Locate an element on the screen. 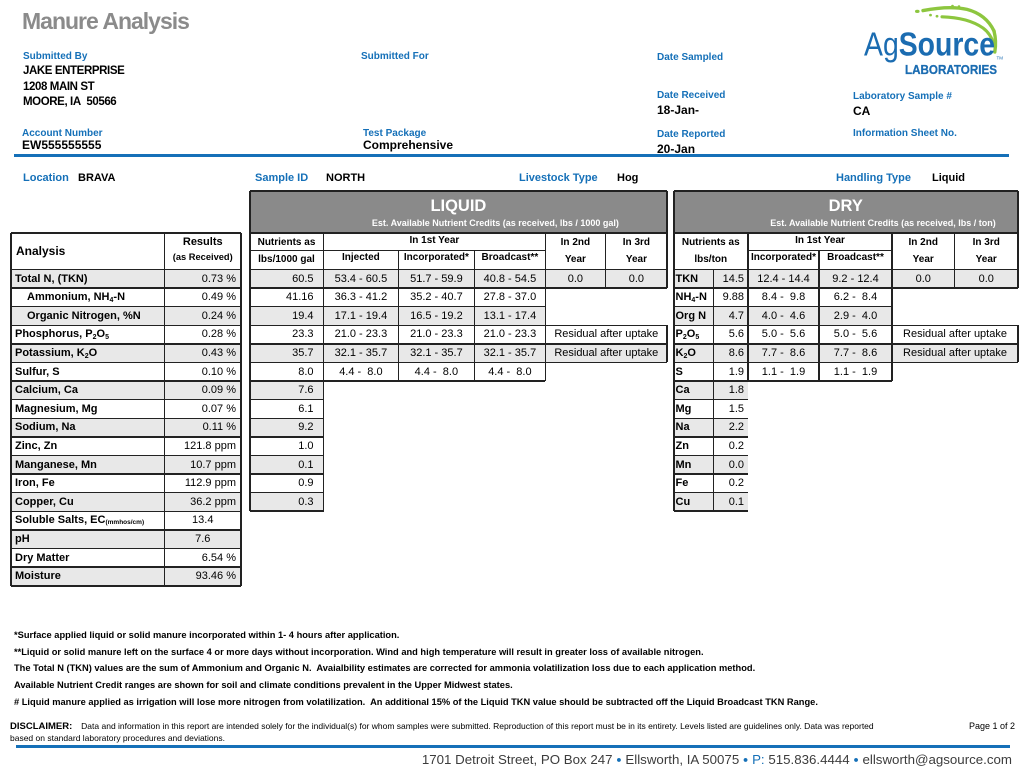  svg-text: AgSource is located at coordinates (929, 43).